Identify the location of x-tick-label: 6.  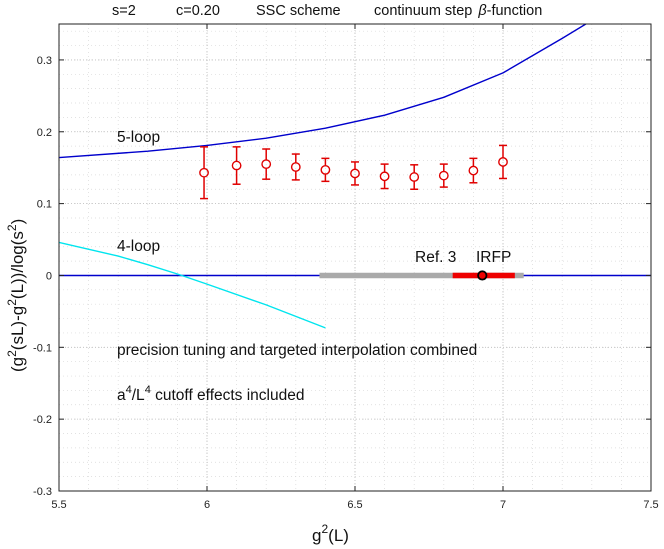
(207, 505).